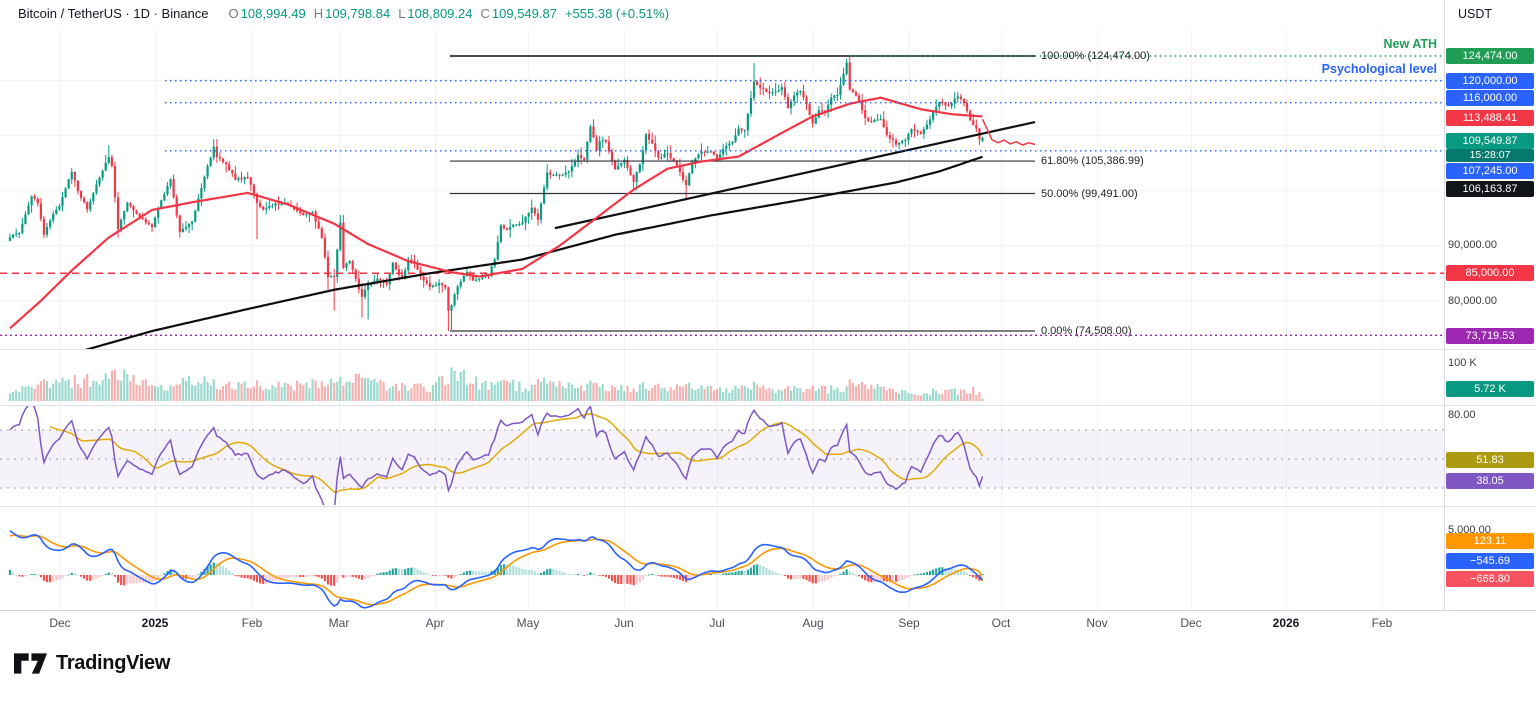 The width and height of the screenshot is (1536, 701). I want to click on tradingview-mark-icon, so click(30, 663).